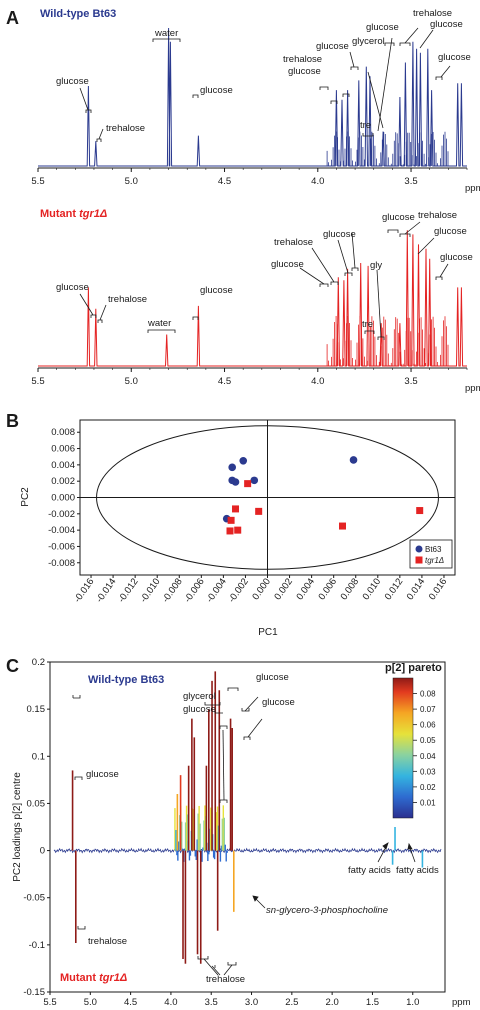 Image resolution: width=480 pixels, height=1010 pixels. Describe the element at coordinates (350, 589) in the screenshot. I see `x-tick-label: 0.008` at that location.